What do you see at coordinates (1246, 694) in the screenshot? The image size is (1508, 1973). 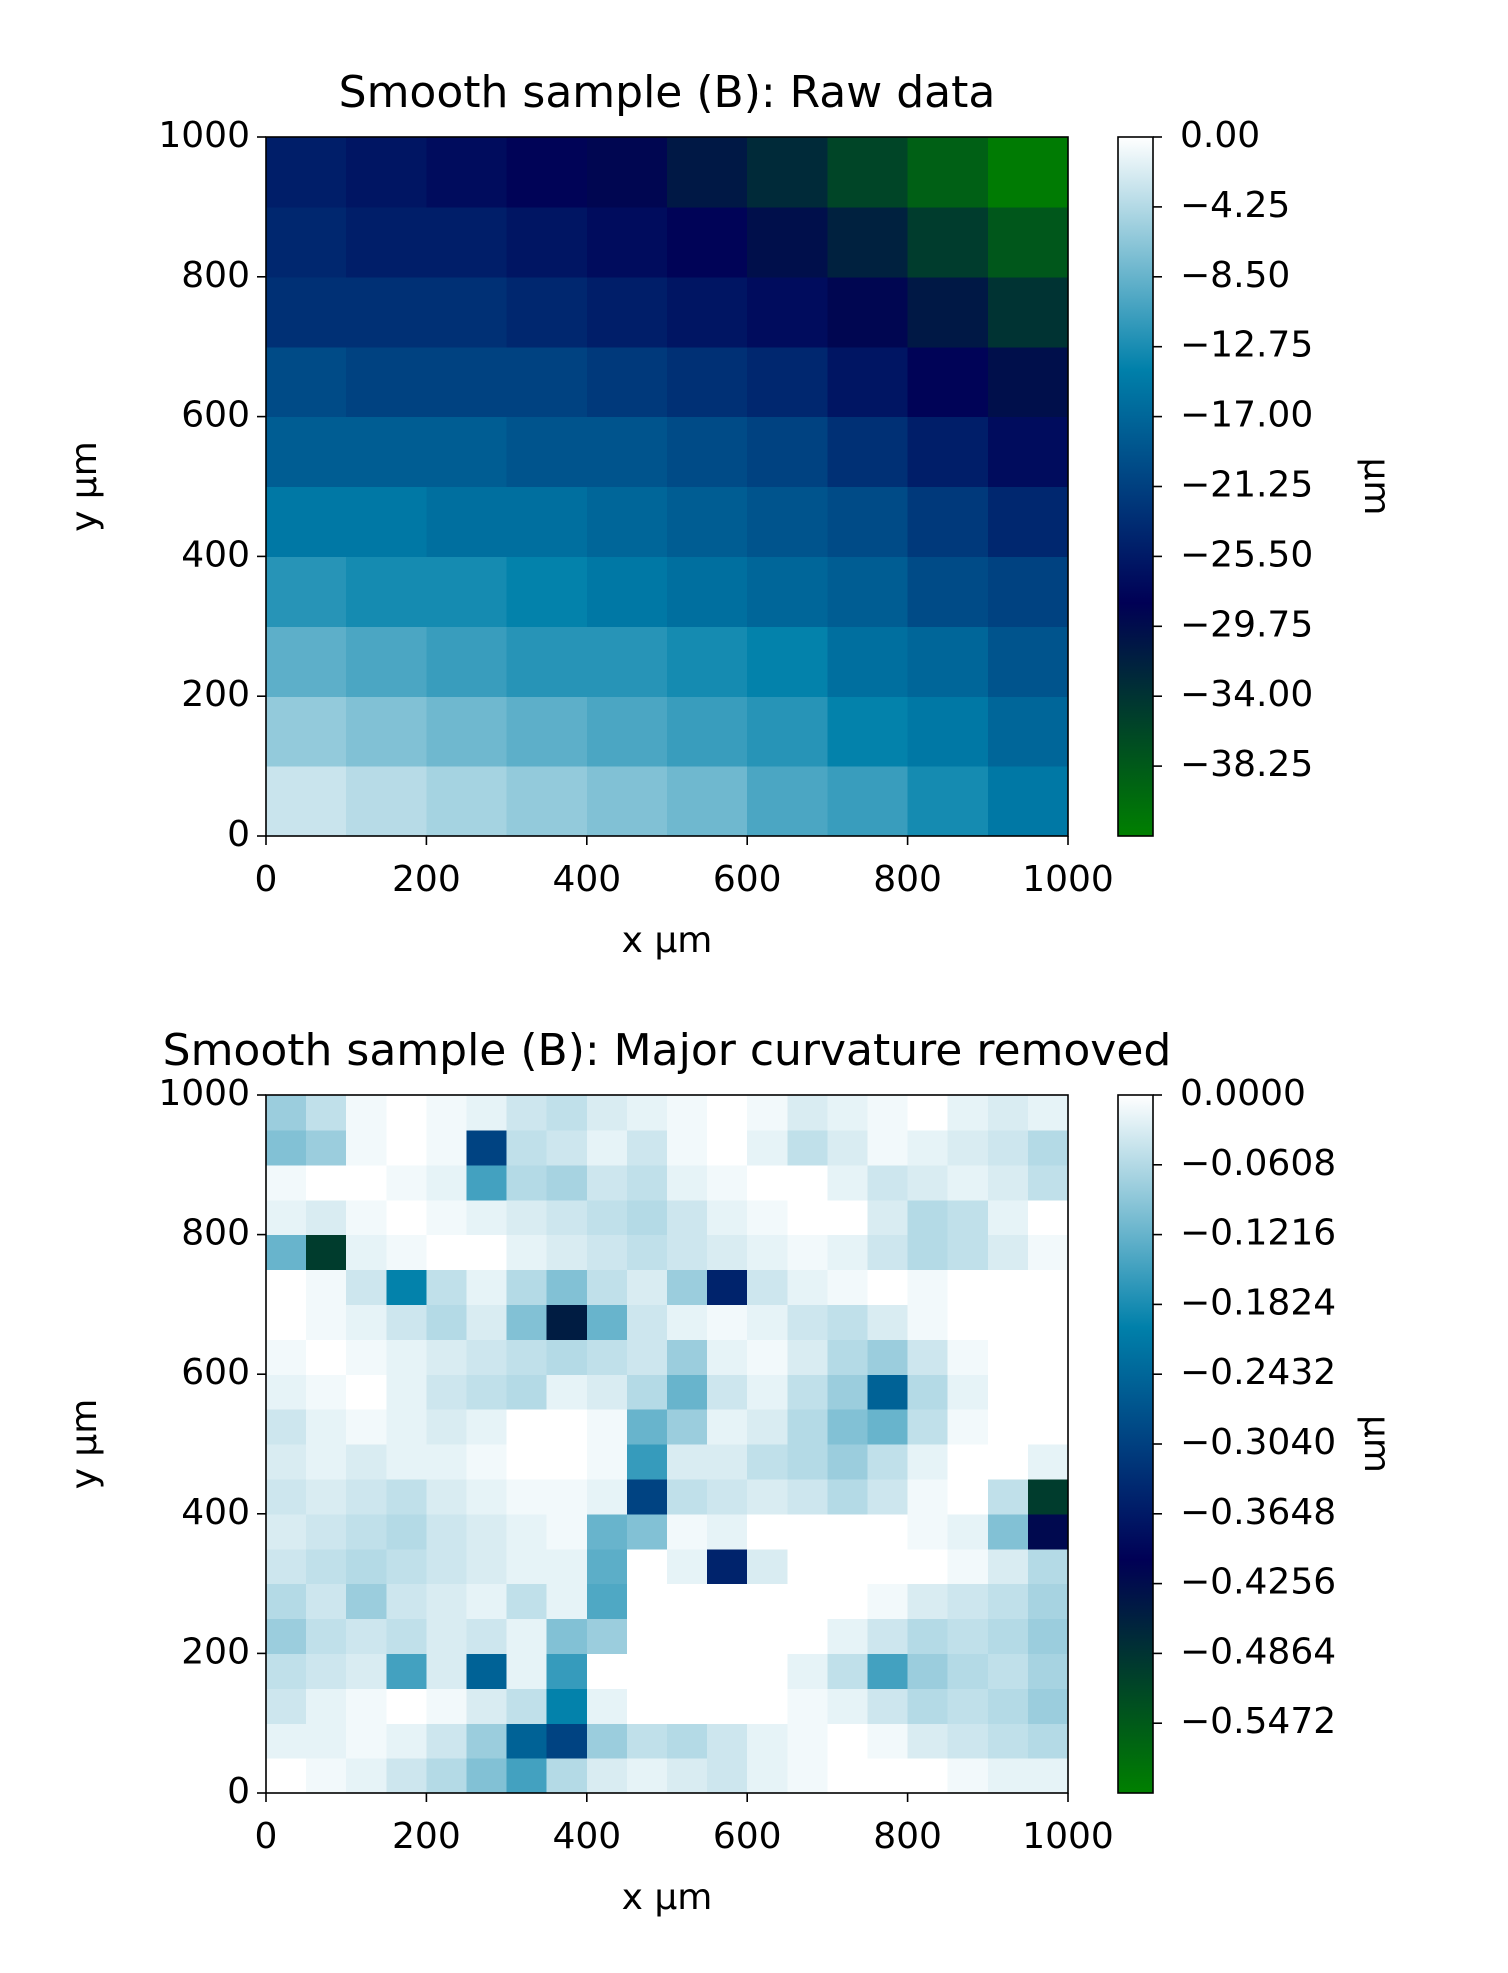 I see `colorbar-tick-label: −34.00` at bounding box center [1246, 694].